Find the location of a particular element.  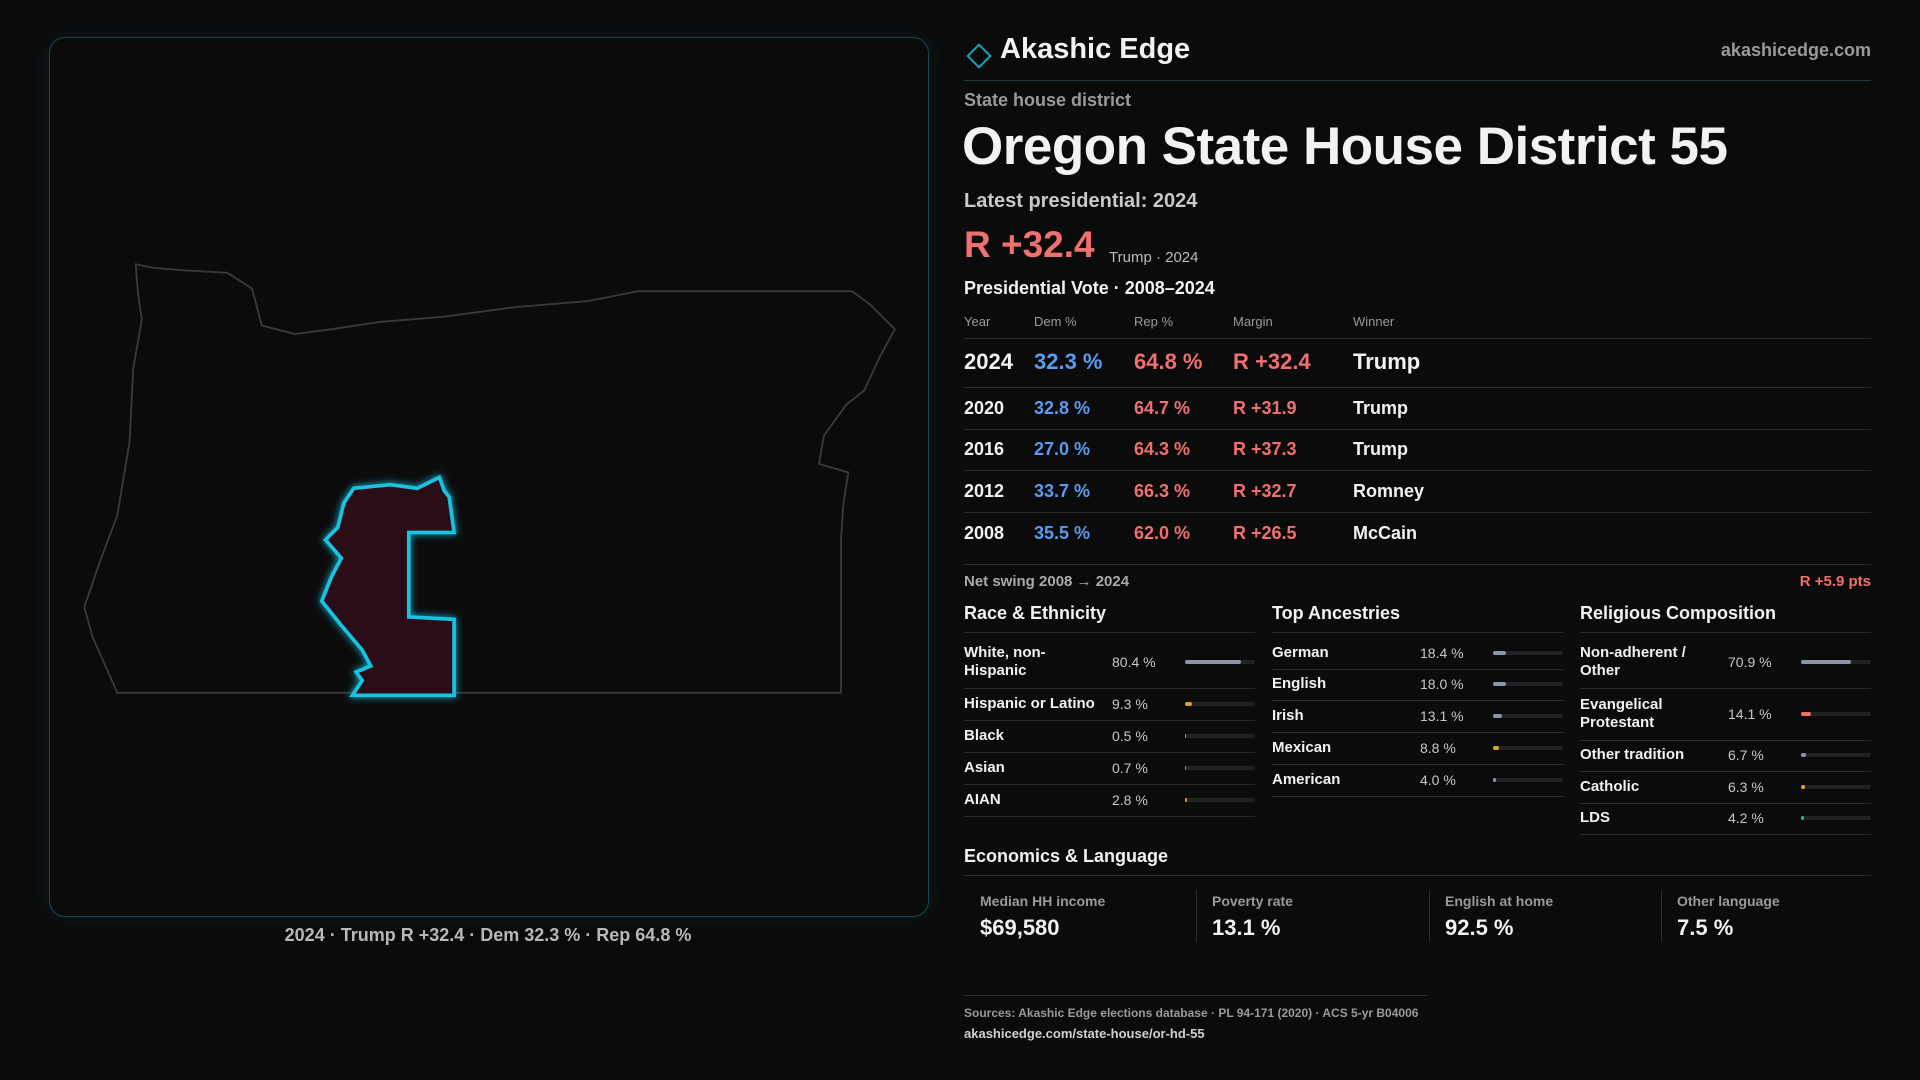

column-header: Year is located at coordinates (977, 321).